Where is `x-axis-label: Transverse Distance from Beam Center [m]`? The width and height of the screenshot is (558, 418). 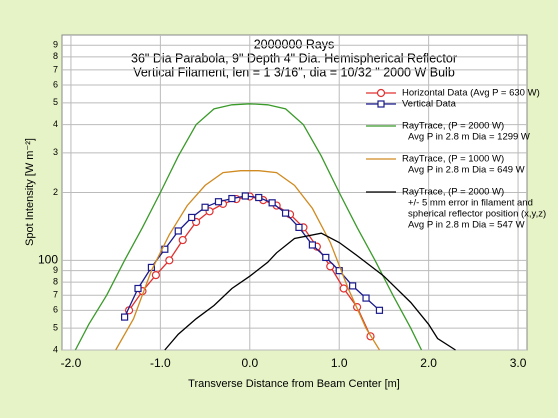 x-axis-label: Transverse Distance from Beam Center [m] is located at coordinates (294, 384).